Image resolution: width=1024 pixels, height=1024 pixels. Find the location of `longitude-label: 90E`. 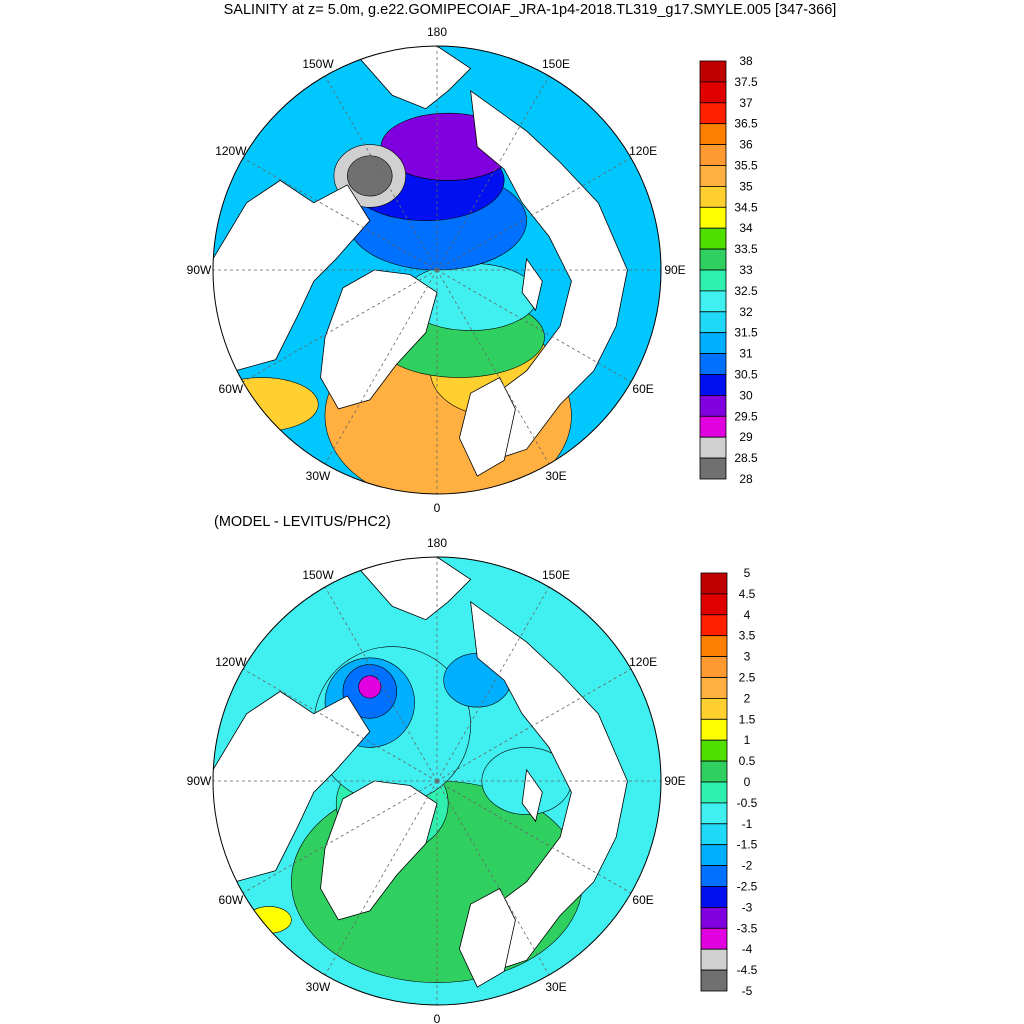

longitude-label: 90E is located at coordinates (674, 270).